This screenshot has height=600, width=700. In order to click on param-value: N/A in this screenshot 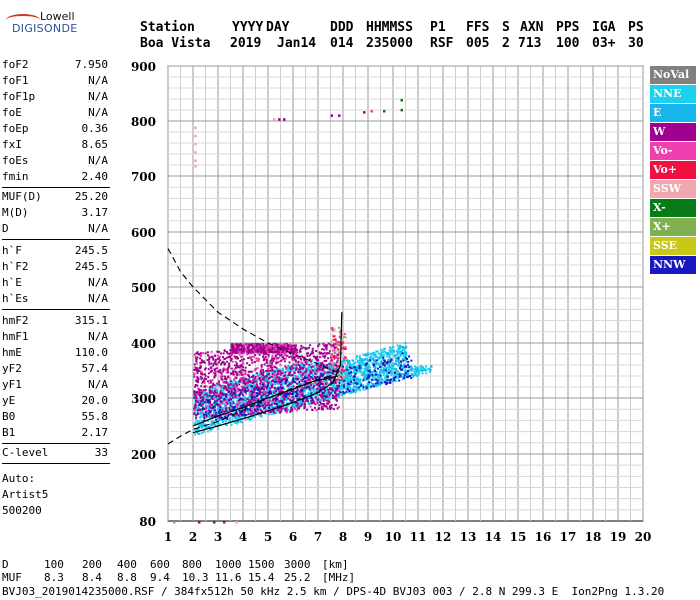, I will do `click(98, 160)`.